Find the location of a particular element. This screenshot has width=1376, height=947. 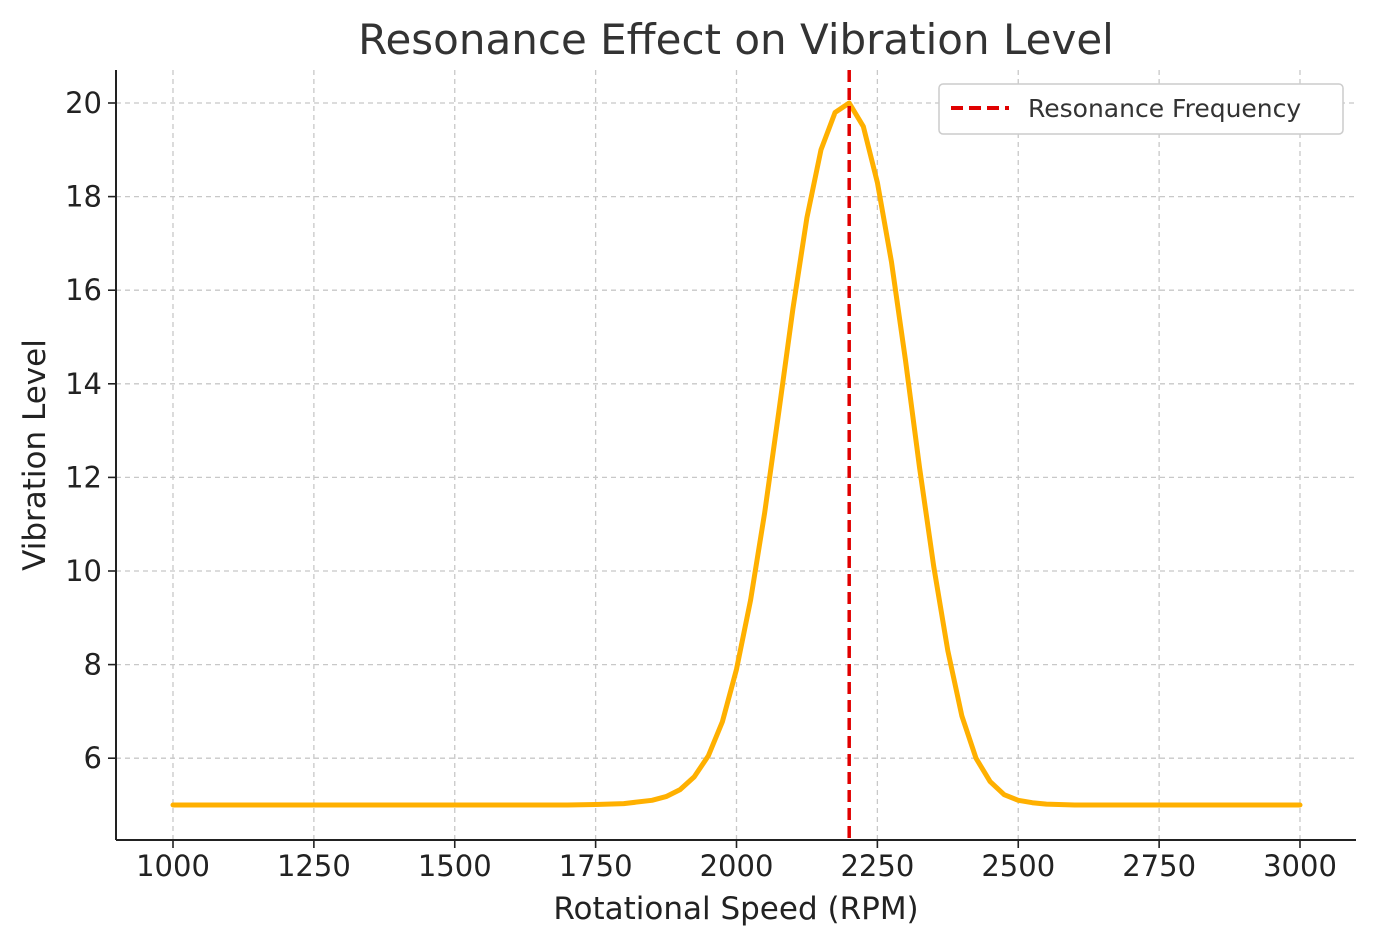

y-tick-label: 14 is located at coordinates (83, 384).